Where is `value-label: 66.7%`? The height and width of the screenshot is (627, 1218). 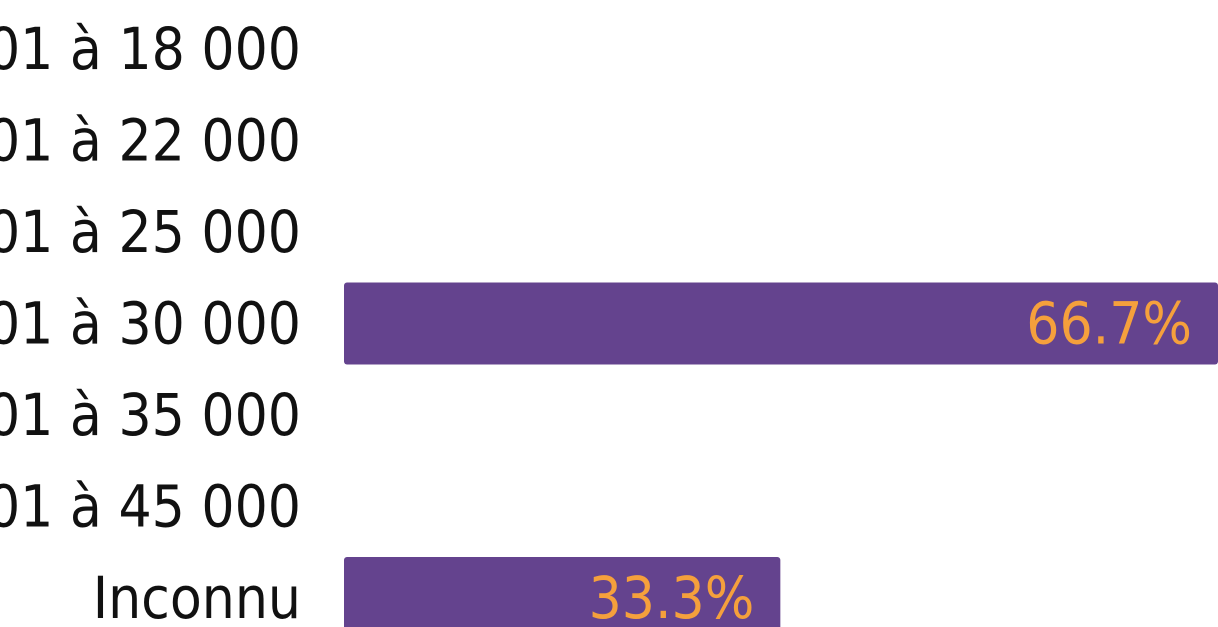
value-label: 66.7% is located at coordinates (1109, 324).